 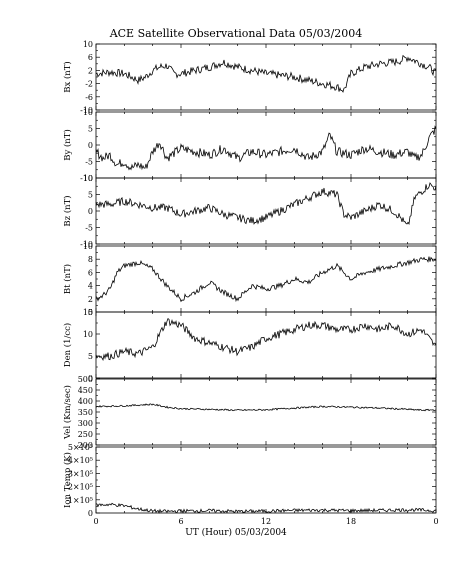 I want to click on panel-bz: -10 -5 0 5 10 Bz (nT), so click(x=249, y=211).